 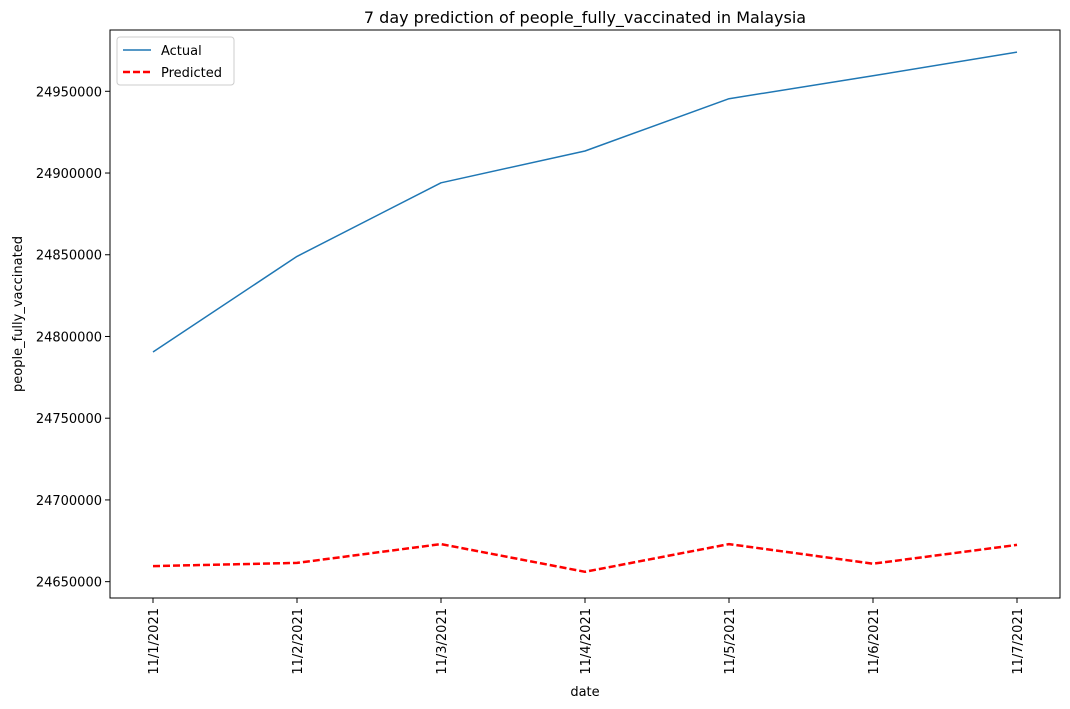 I want to click on y-tick-label: 24650000, so click(x=69, y=583).